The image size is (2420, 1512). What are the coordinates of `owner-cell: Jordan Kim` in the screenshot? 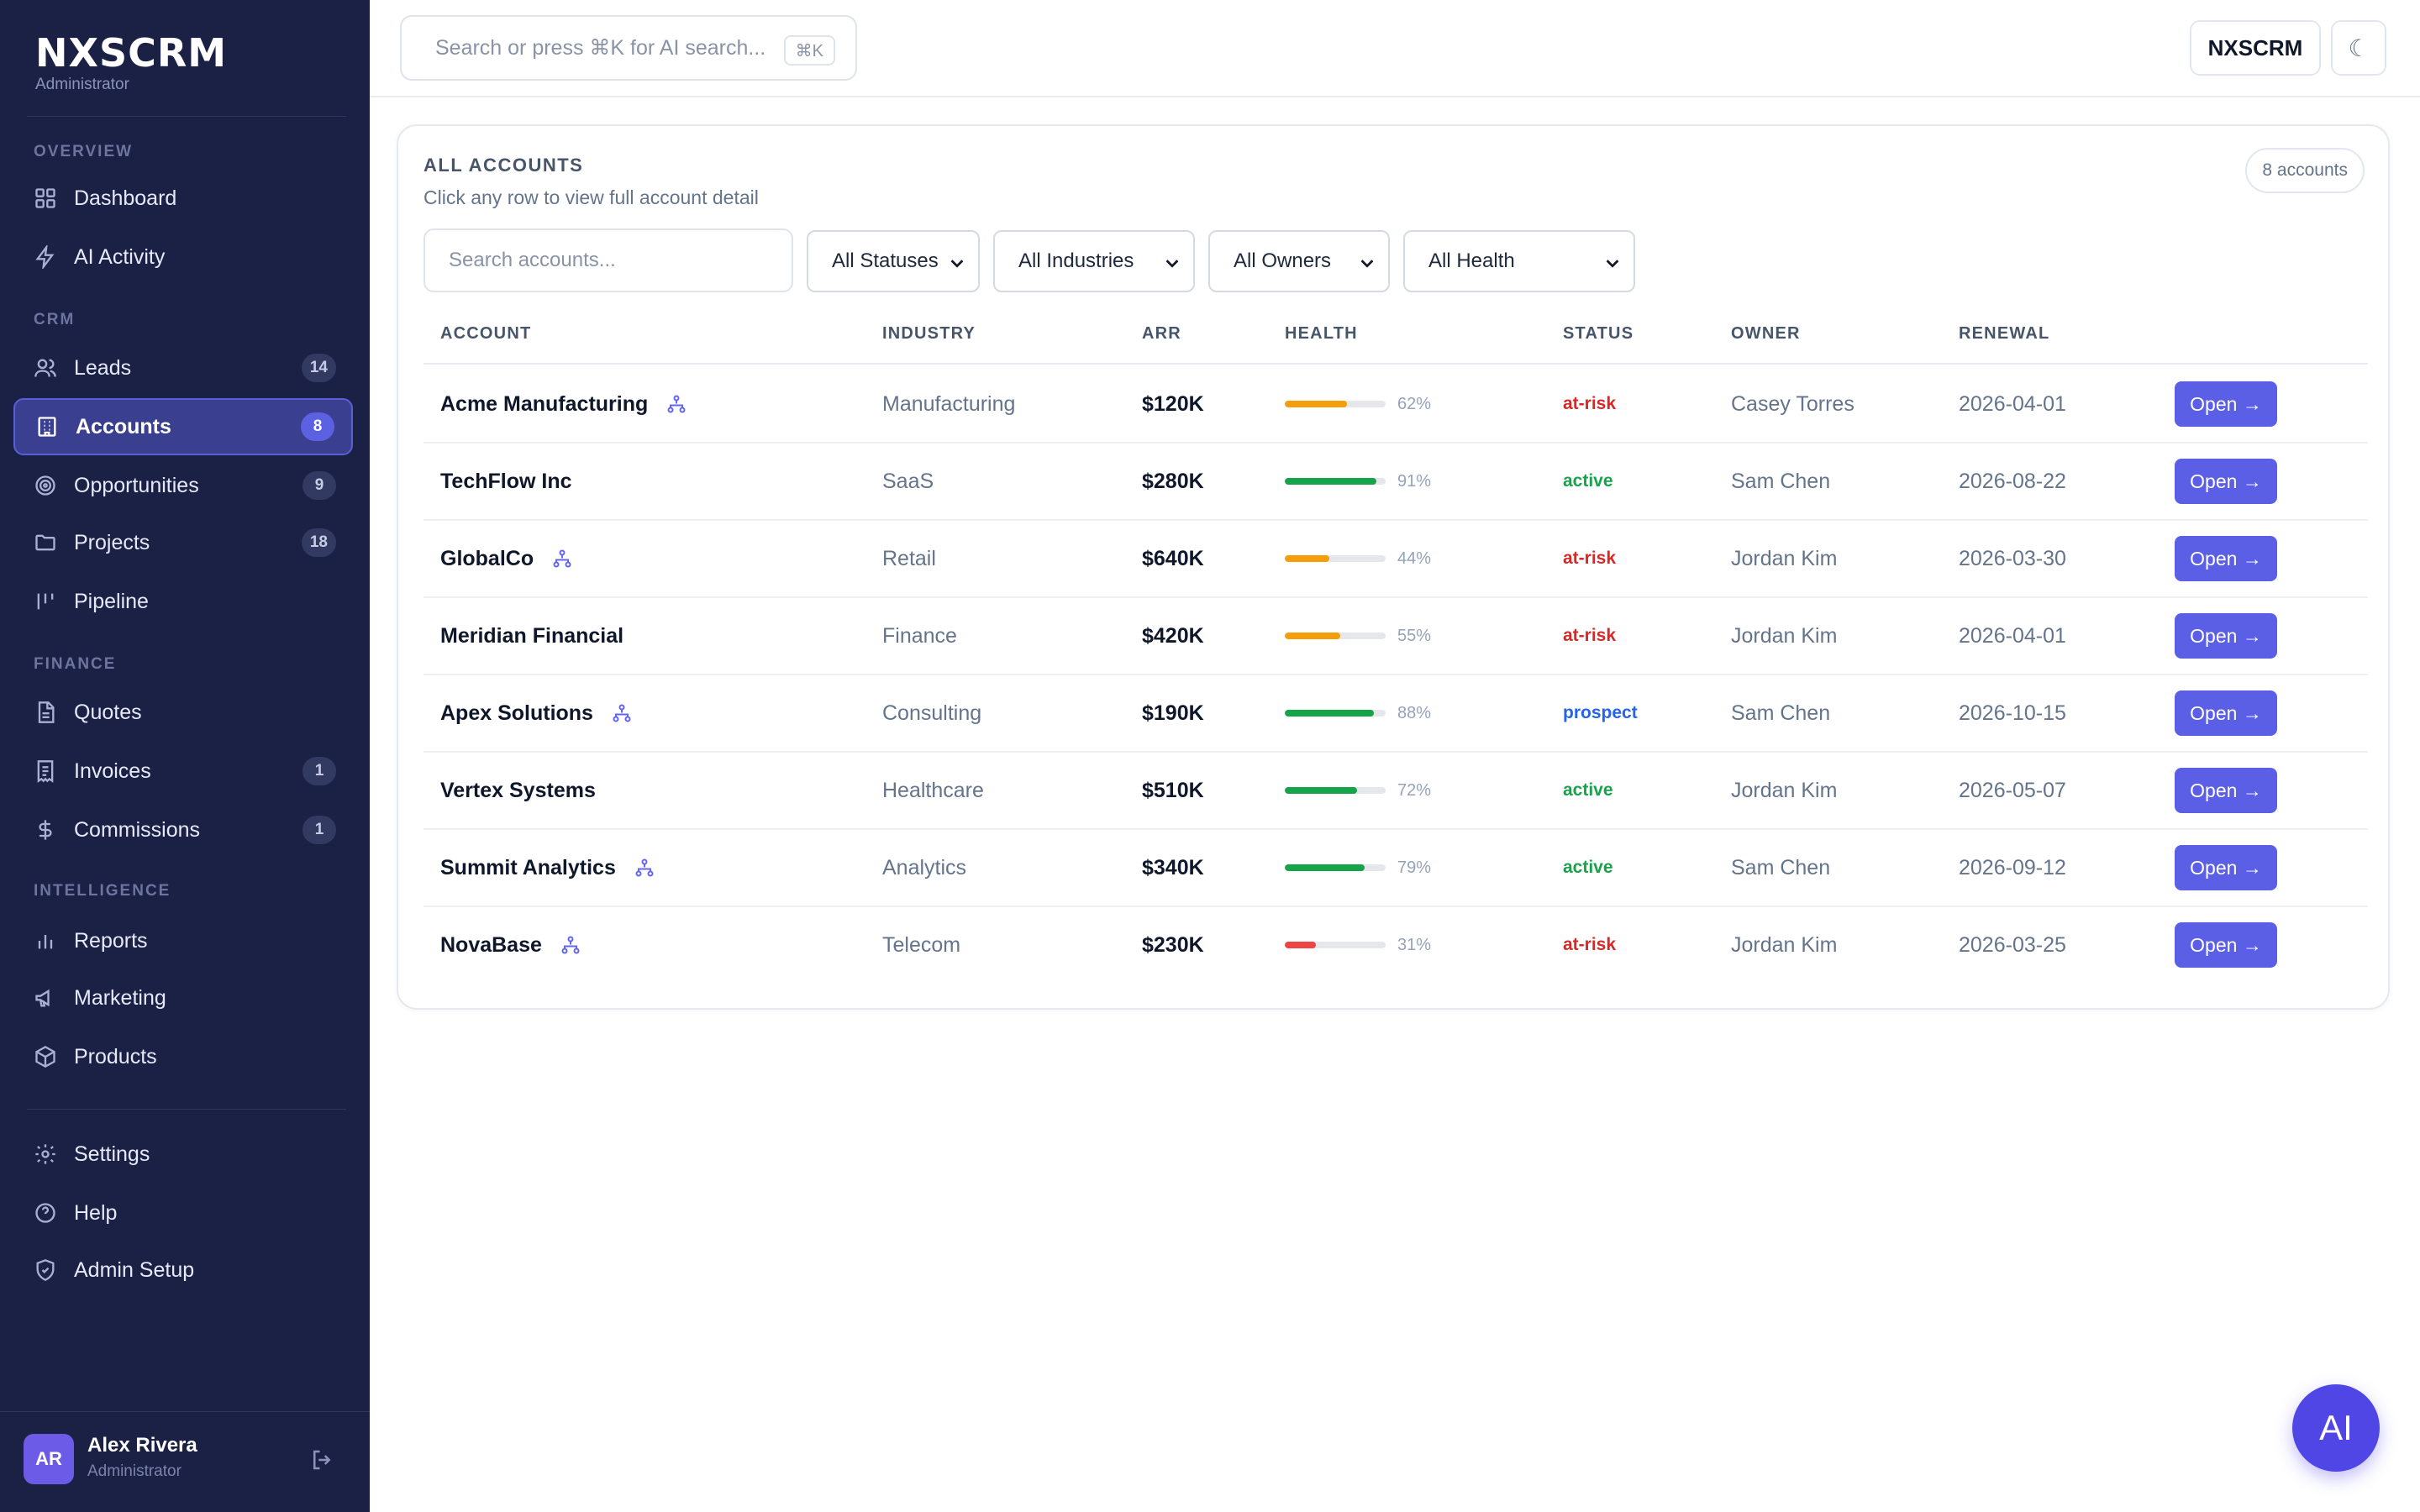 It's located at (1784, 636).